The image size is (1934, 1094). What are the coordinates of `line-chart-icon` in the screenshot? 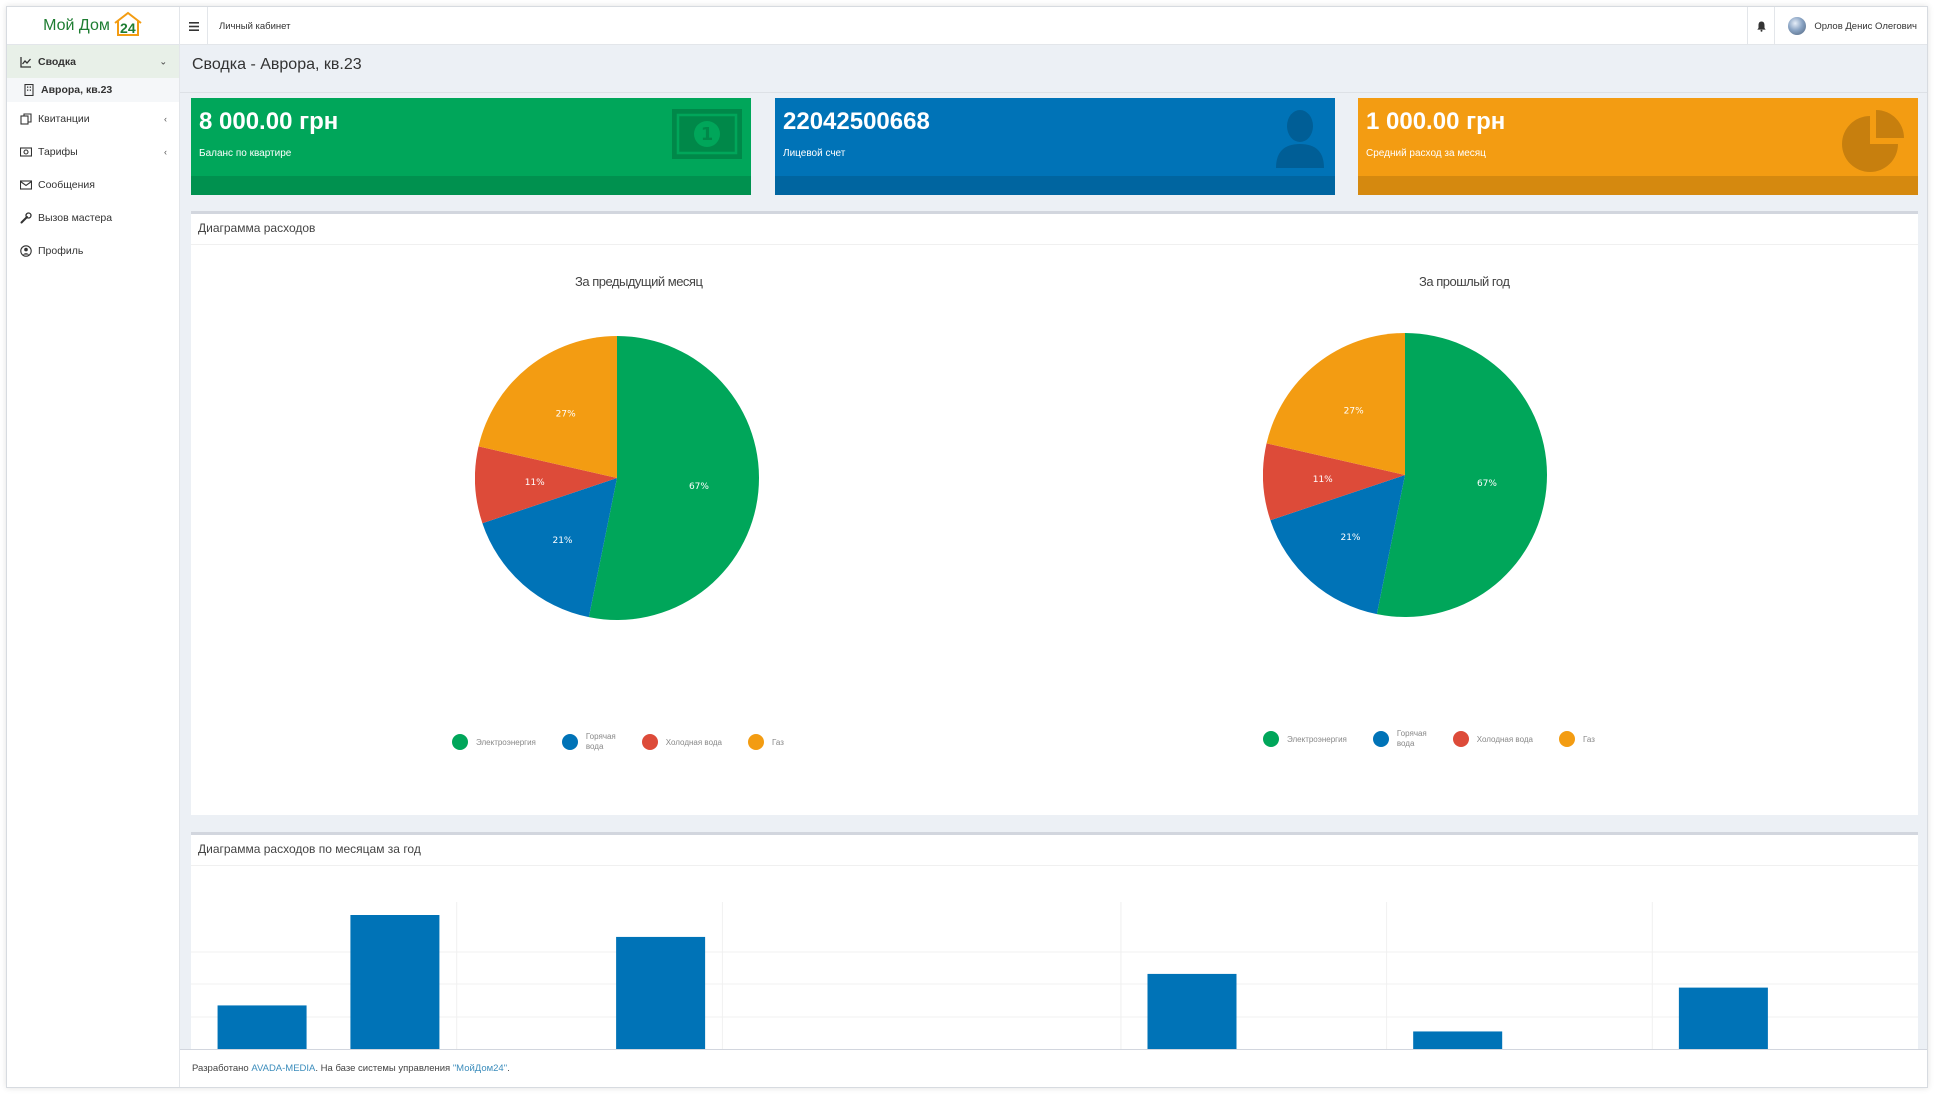 It's located at (26, 62).